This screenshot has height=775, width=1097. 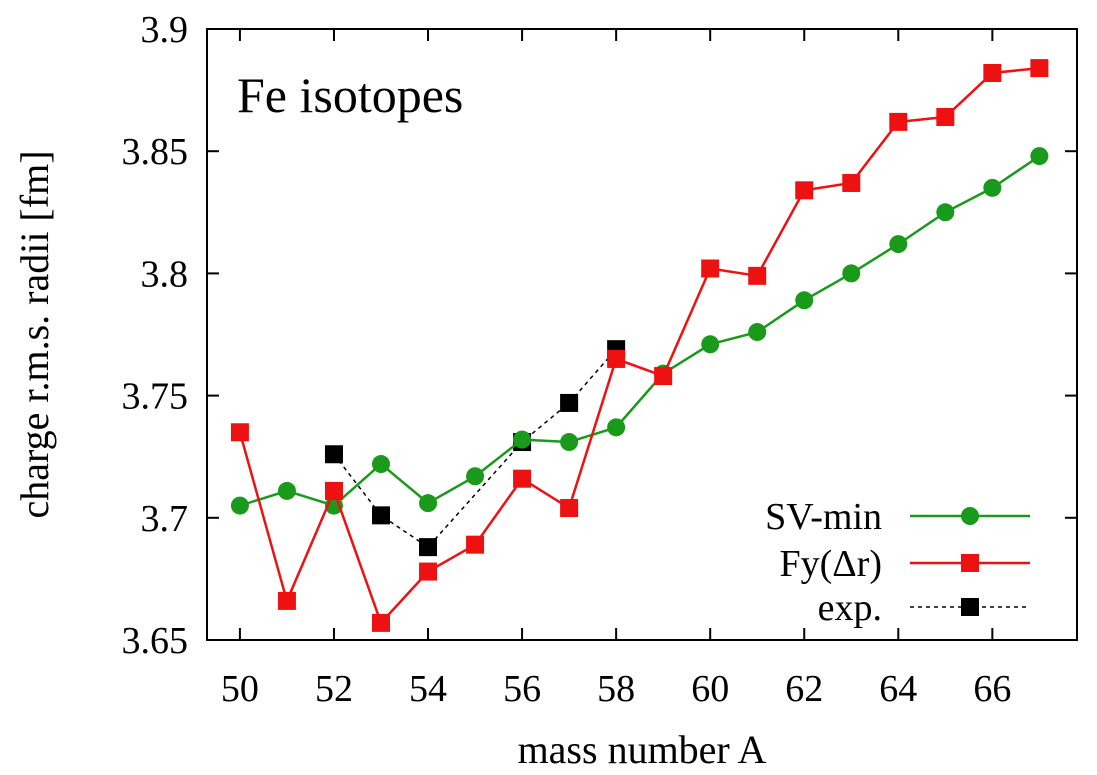 What do you see at coordinates (897, 562) in the screenshot?
I see `legend: SV-min Fy(Δr)exp.` at bounding box center [897, 562].